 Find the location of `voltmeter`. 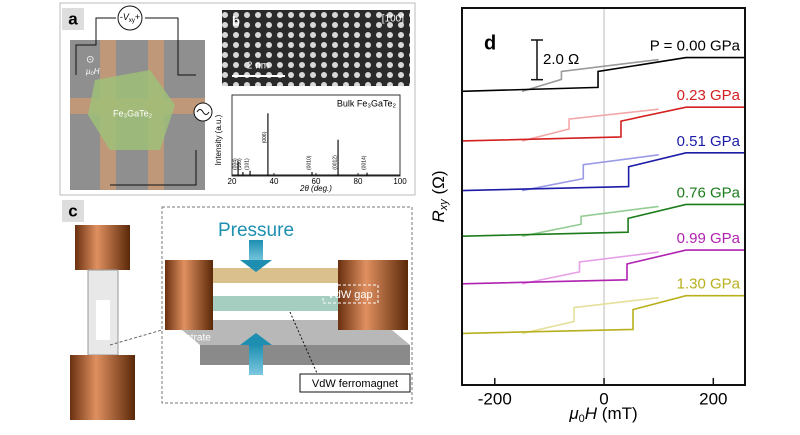

voltmeter is located at coordinates (130, 18).